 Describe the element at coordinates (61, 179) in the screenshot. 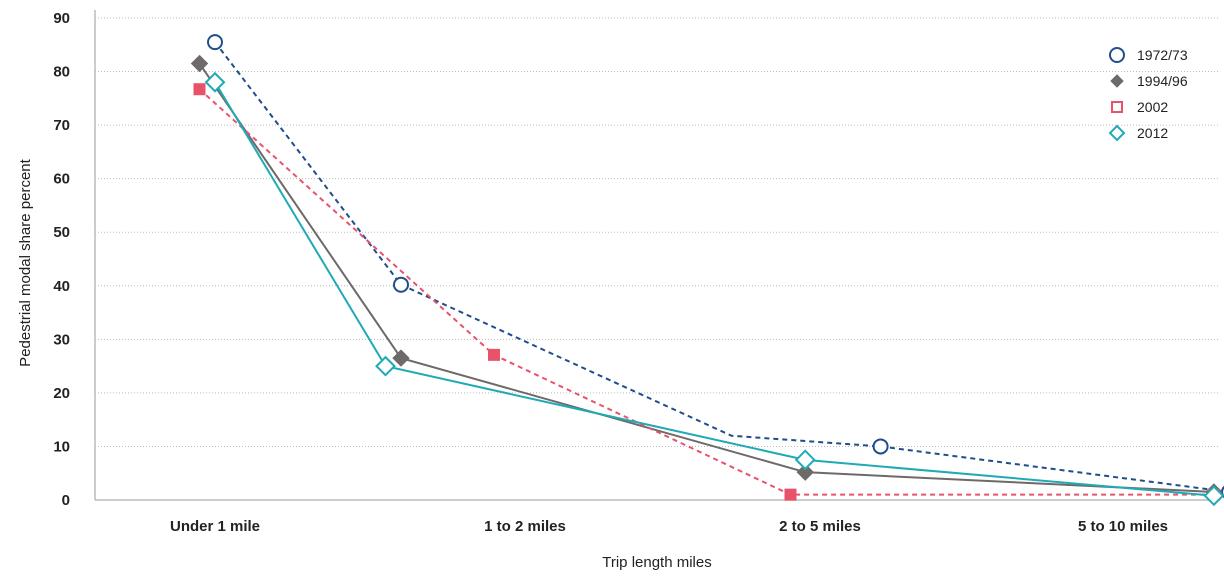

I see `y-tick-label: 60` at that location.